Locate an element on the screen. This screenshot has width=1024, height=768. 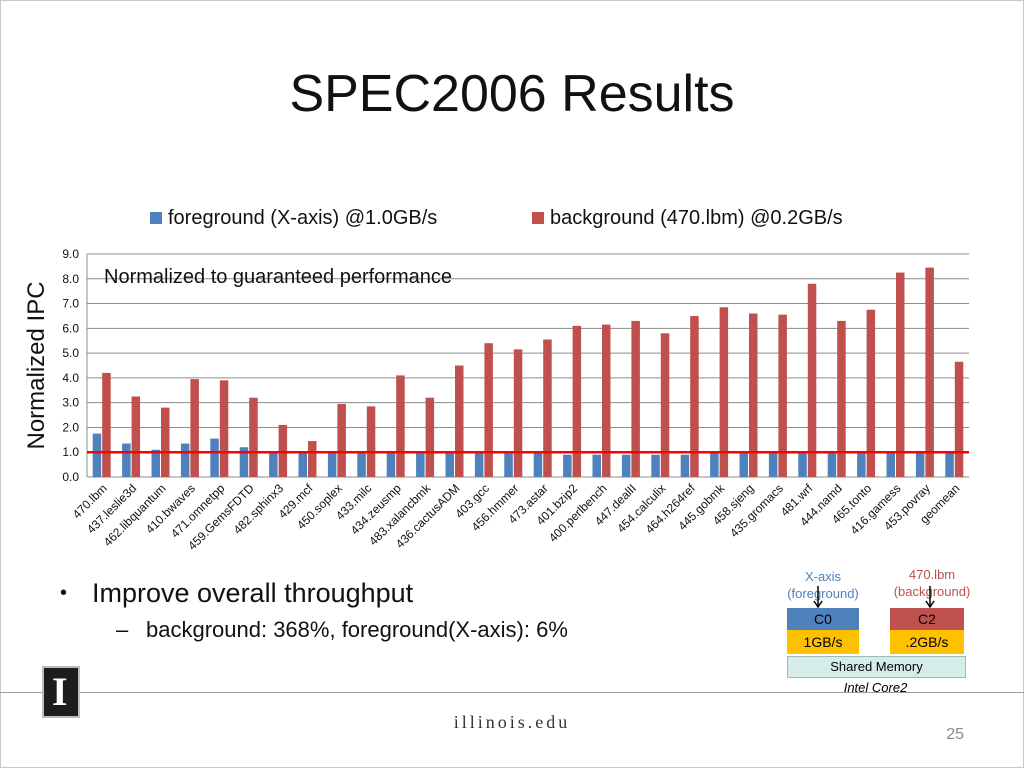
y-tick-label: 7.0 is located at coordinates (70, 304).